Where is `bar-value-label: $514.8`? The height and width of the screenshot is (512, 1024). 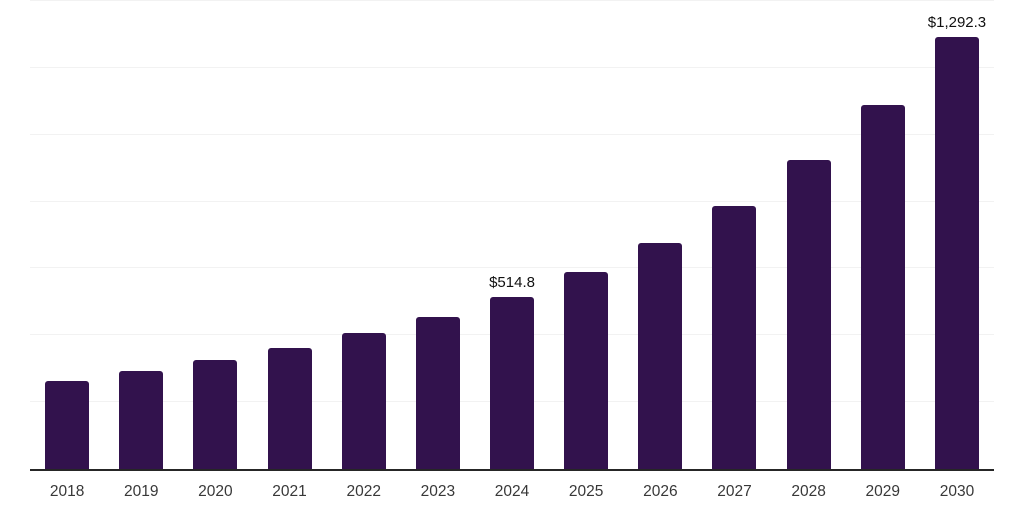
bar-value-label: $514.8 is located at coordinates (512, 282).